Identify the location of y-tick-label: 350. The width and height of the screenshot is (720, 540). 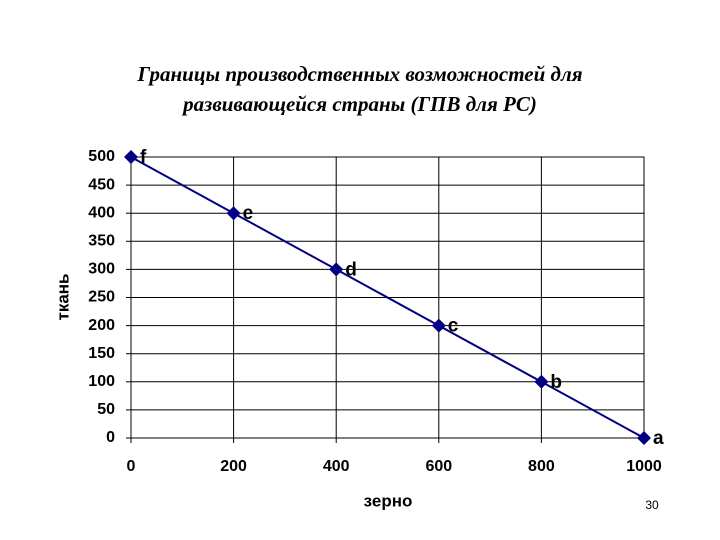
(101, 241).